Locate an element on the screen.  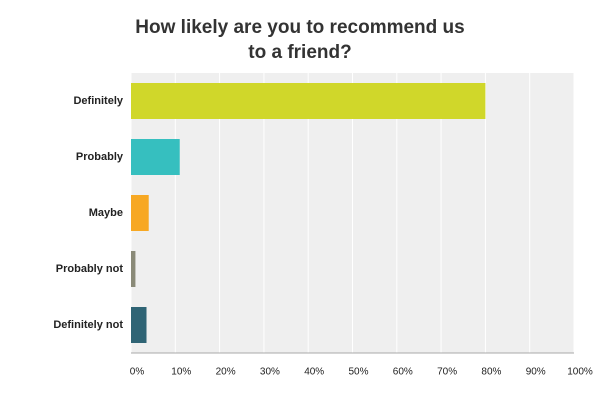
y-tick-label: Probably not is located at coordinates (90, 269).